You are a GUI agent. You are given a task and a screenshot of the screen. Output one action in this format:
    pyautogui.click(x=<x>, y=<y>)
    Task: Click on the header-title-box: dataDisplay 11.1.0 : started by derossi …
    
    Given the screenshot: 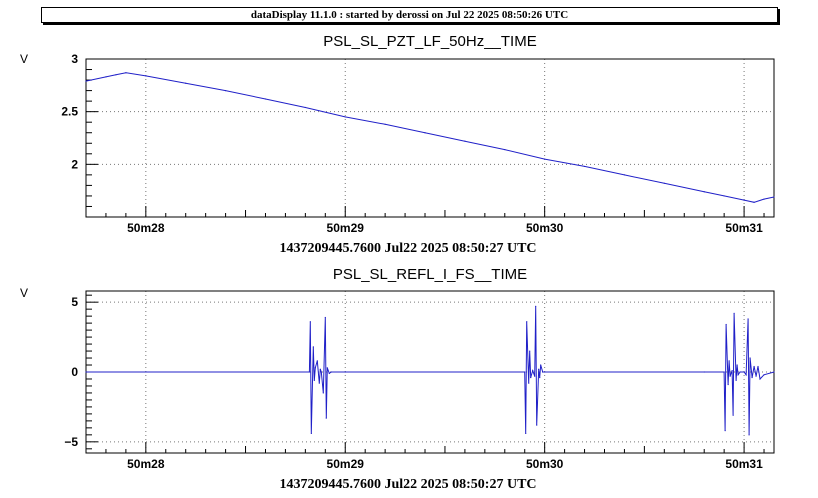 What is the action you would take?
    pyautogui.click(x=409, y=15)
    